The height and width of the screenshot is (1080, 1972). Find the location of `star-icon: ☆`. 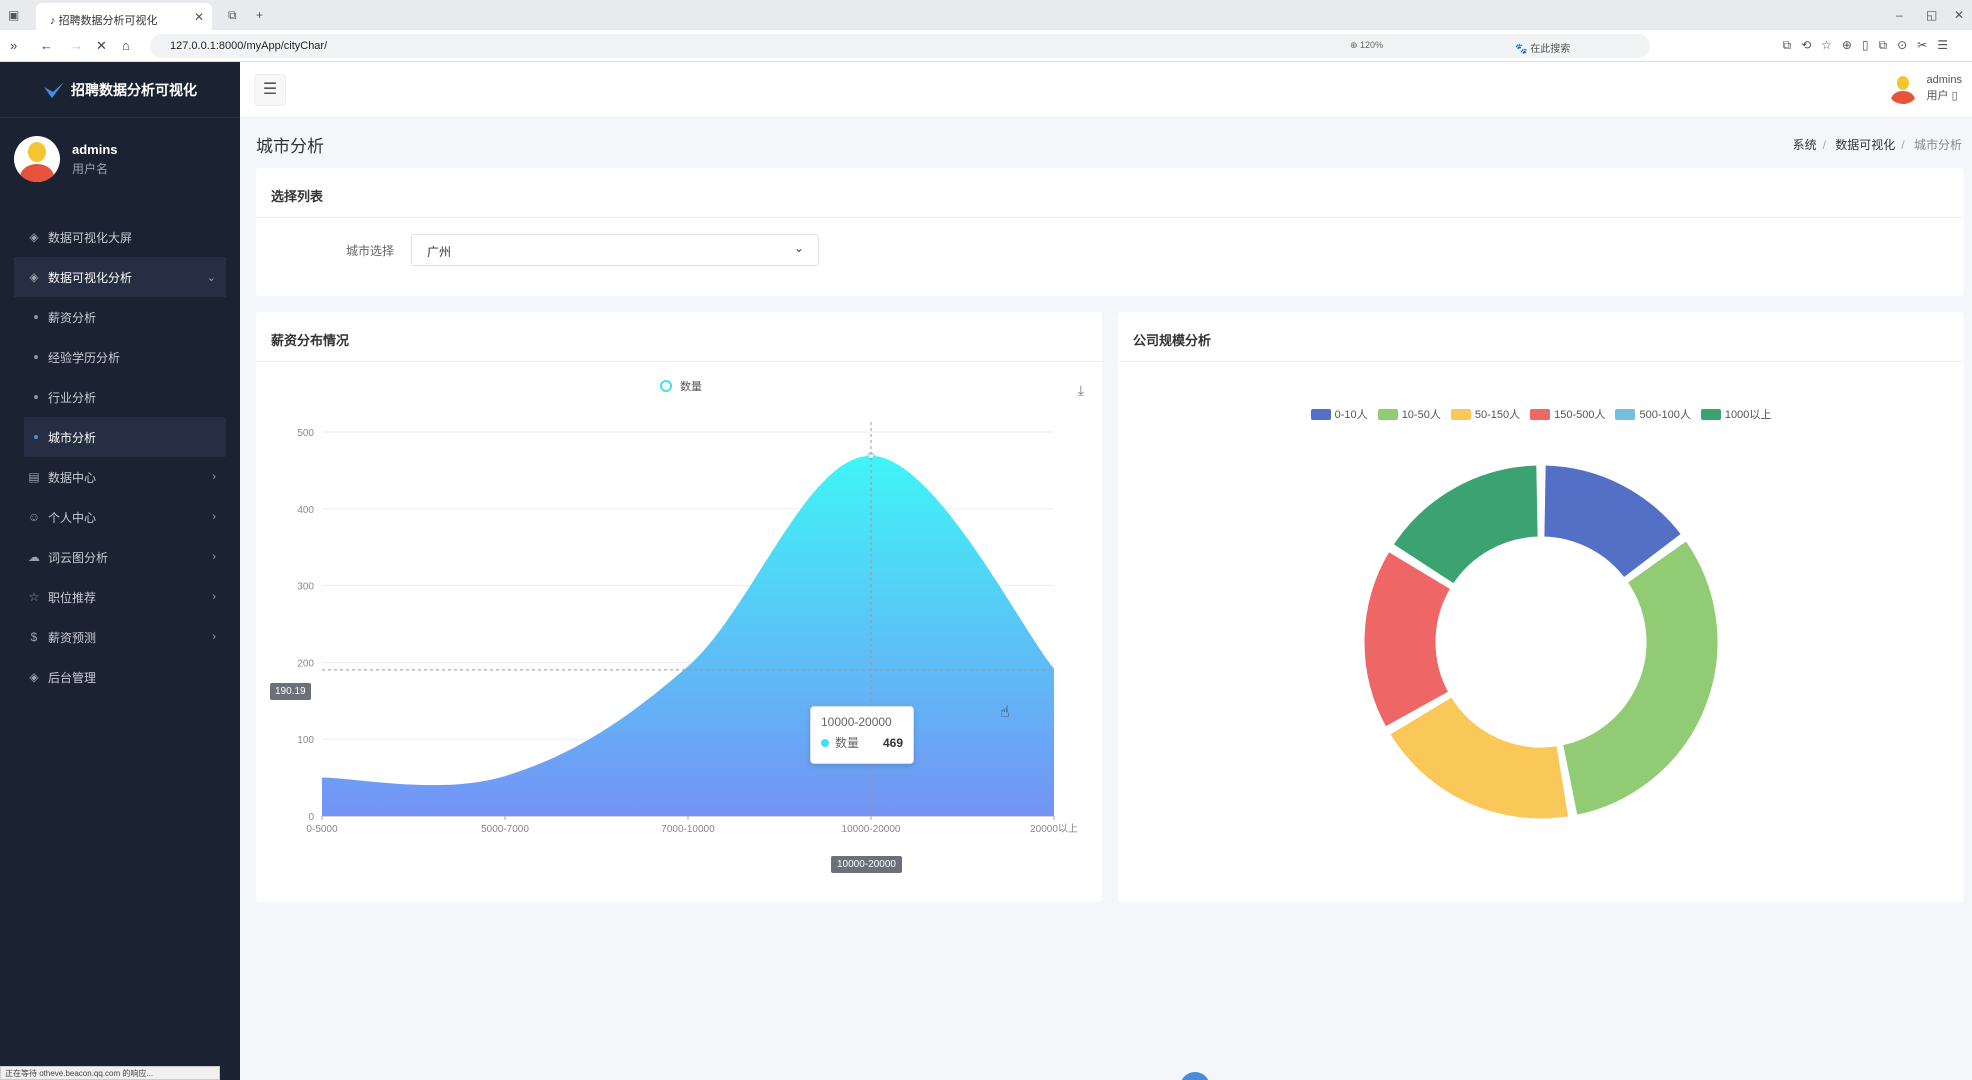

star-icon: ☆ is located at coordinates (34, 597).